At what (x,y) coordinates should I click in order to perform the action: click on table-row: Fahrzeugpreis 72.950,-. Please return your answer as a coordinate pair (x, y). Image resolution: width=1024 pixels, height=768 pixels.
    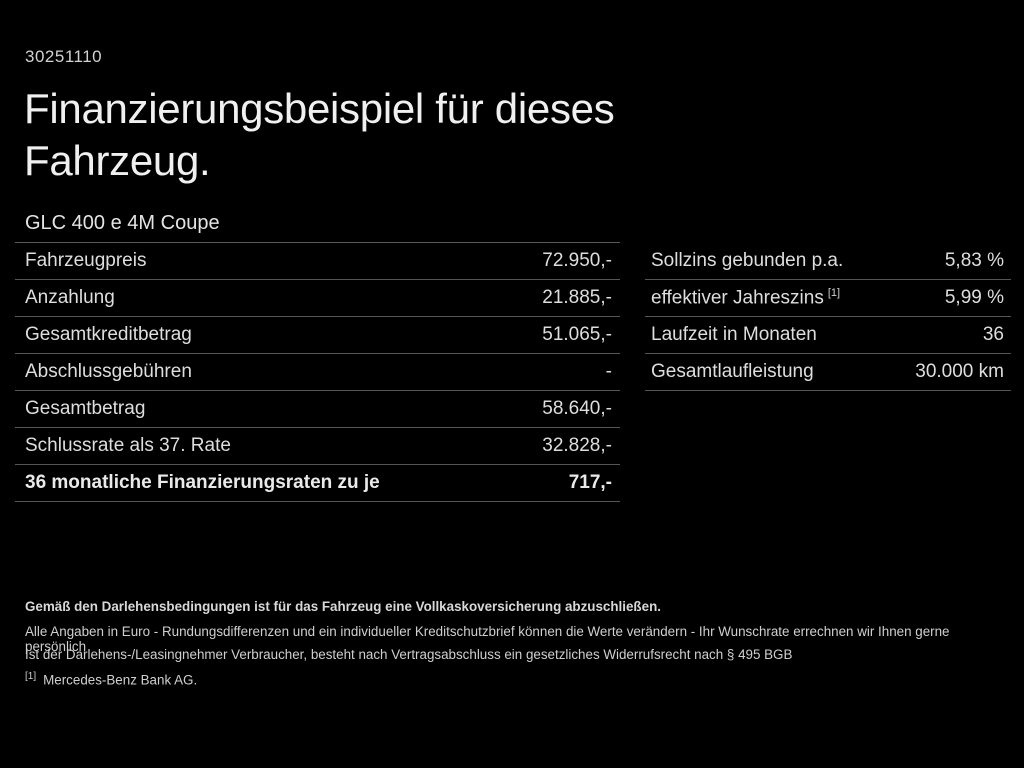
    Looking at the image, I should click on (317, 261).